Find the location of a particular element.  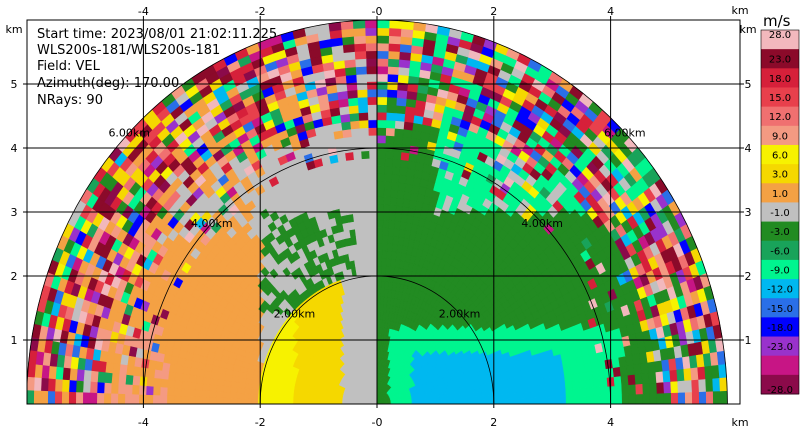

colorbar-label: 1.0 is located at coordinates (780, 194).